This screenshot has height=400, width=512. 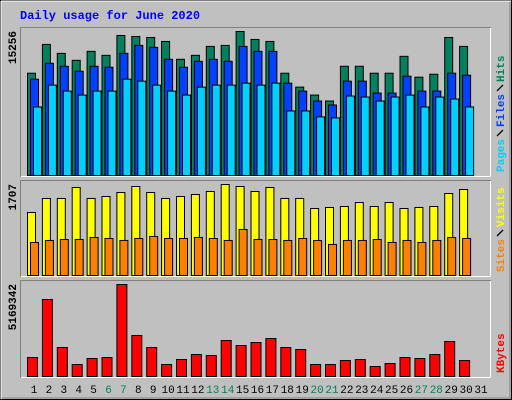 I want to click on x-tick-label: 27, so click(x=421, y=391).